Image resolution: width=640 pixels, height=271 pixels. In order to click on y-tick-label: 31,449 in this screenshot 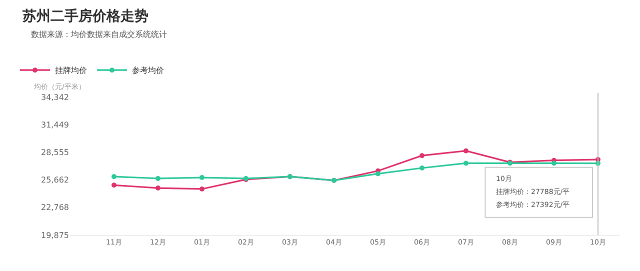, I will do `click(55, 125)`.